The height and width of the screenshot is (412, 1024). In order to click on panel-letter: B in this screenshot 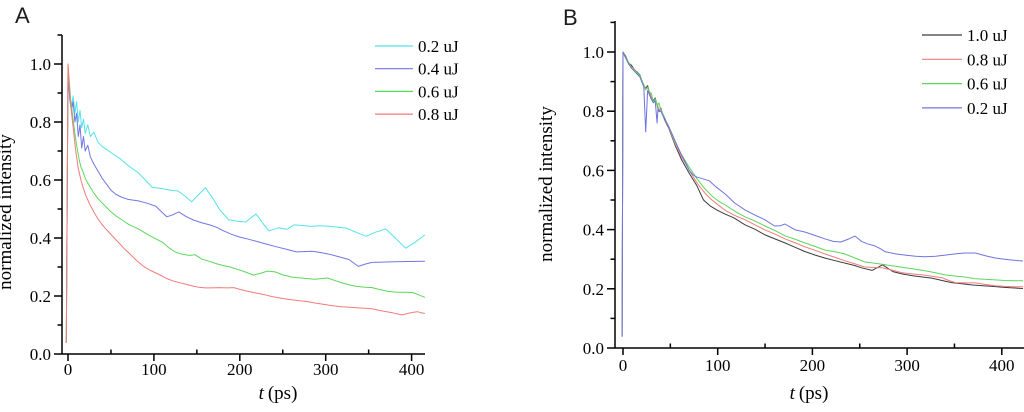, I will do `click(570, 17)`.